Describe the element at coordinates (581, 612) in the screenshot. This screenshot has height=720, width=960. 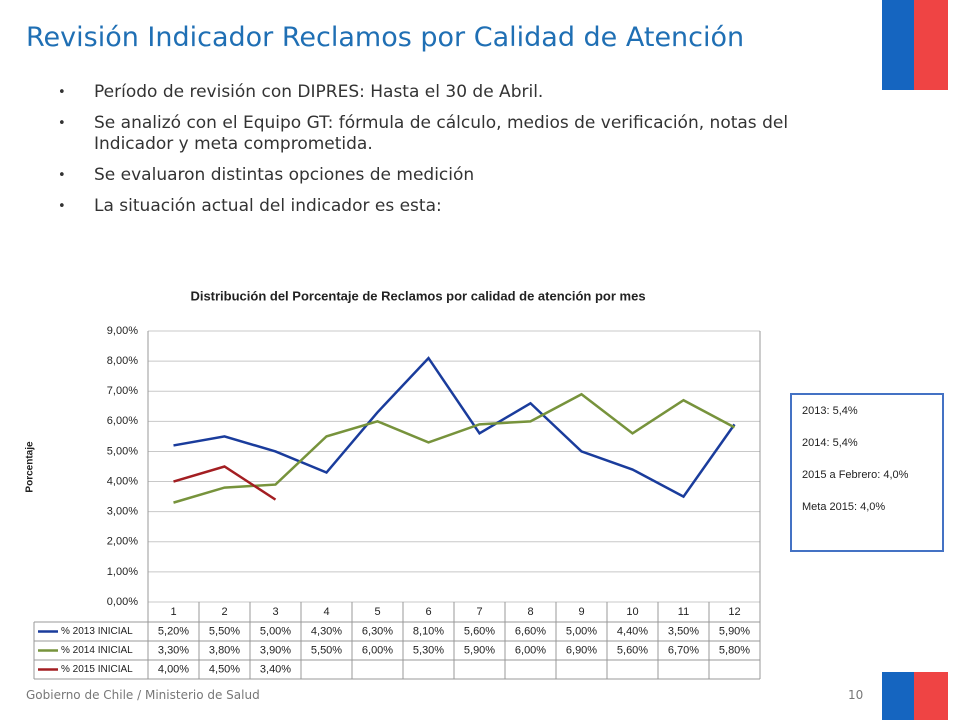
I see `x-tick-label: 9` at that location.